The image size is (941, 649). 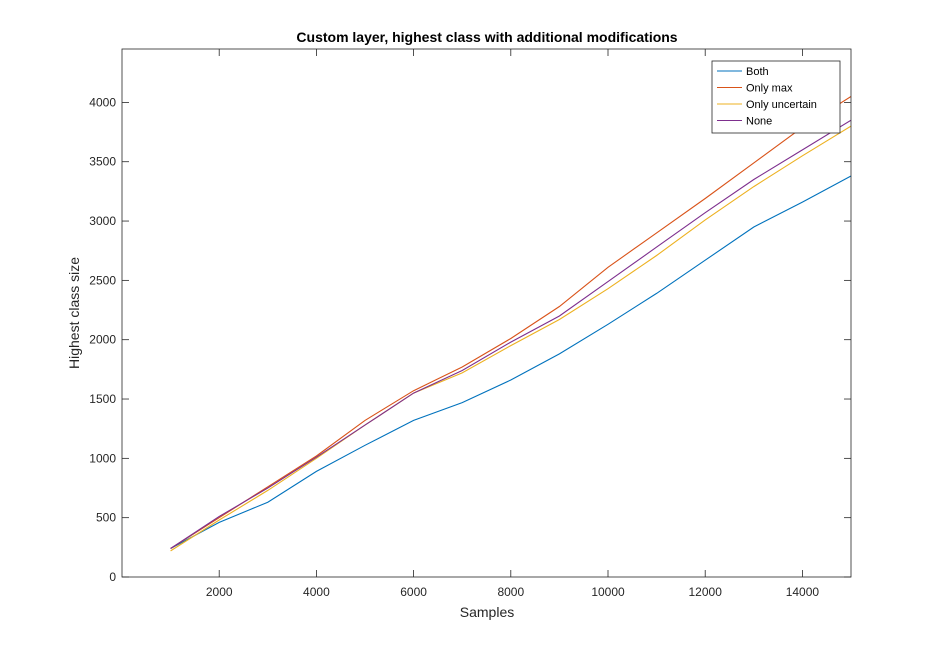 I want to click on y-tick-label: 1500, so click(x=102, y=399).